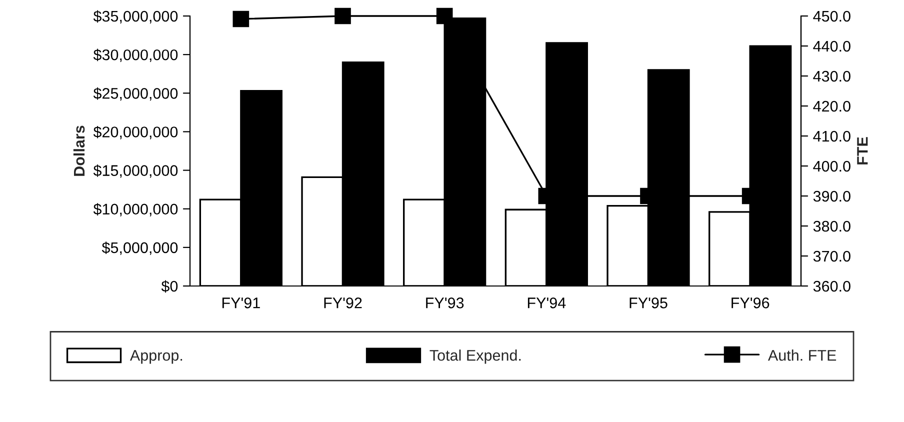 This screenshot has width=904, height=422. I want to click on y2-tick-label: 420.0, so click(831, 106).